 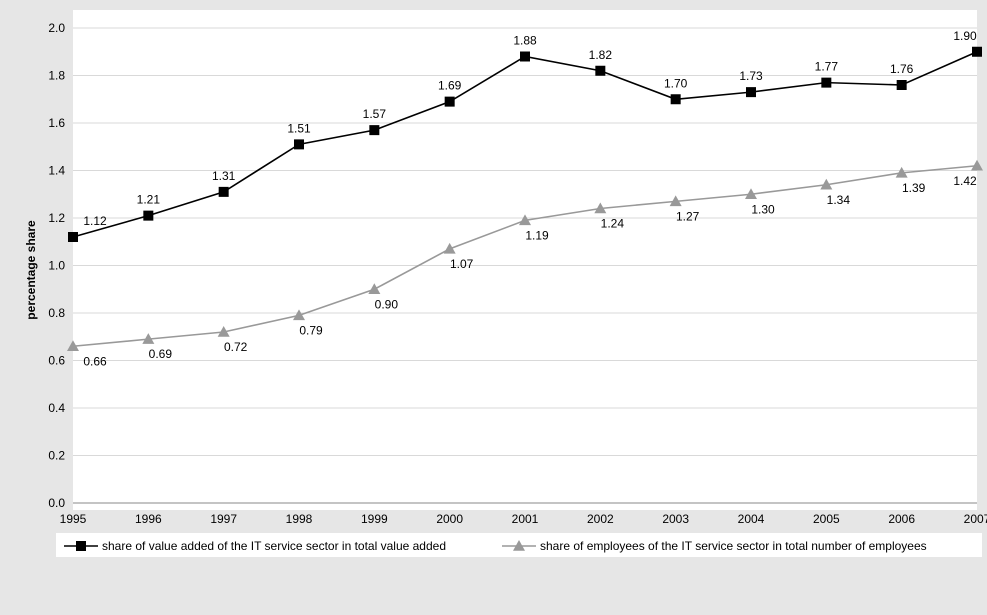 What do you see at coordinates (311, 330) in the screenshot?
I see `data-label: 0.79` at bounding box center [311, 330].